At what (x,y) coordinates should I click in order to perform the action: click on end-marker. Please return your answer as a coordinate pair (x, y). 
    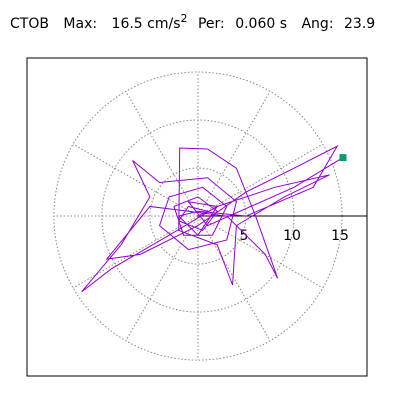
    Looking at the image, I should click on (343, 158).